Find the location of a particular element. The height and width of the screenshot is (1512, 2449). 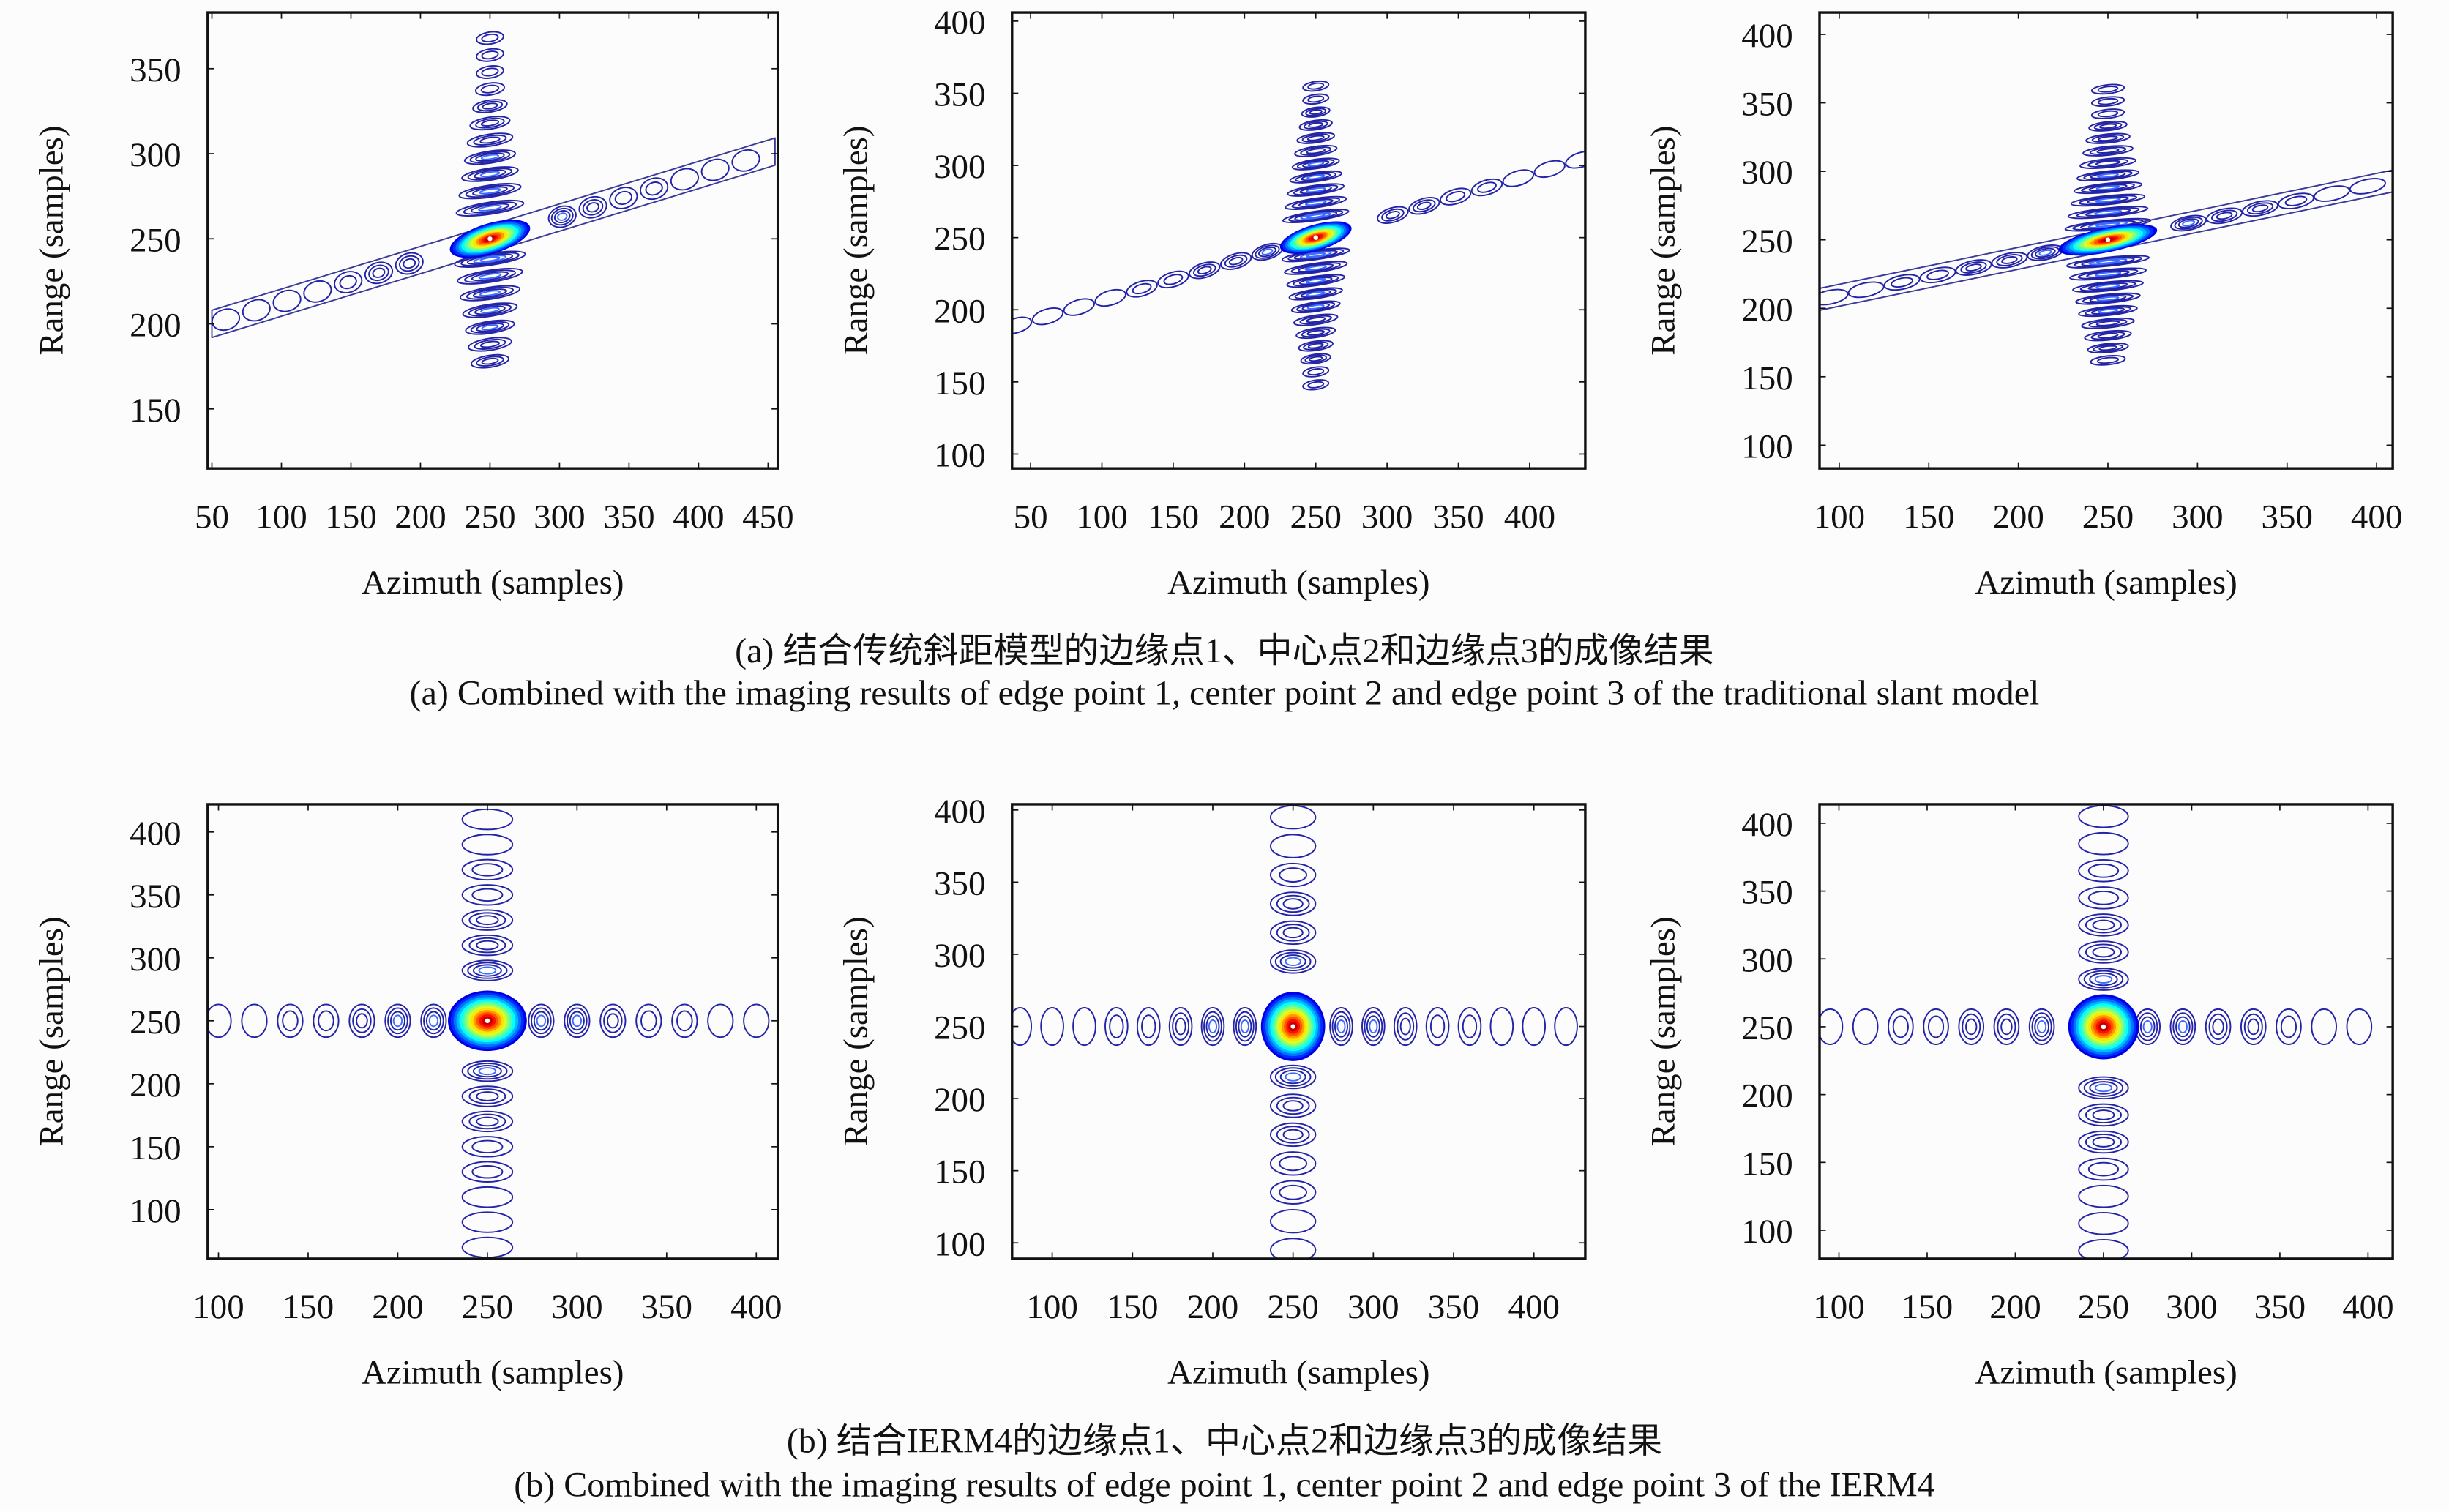

peak-marker is located at coordinates (1292, 1026).